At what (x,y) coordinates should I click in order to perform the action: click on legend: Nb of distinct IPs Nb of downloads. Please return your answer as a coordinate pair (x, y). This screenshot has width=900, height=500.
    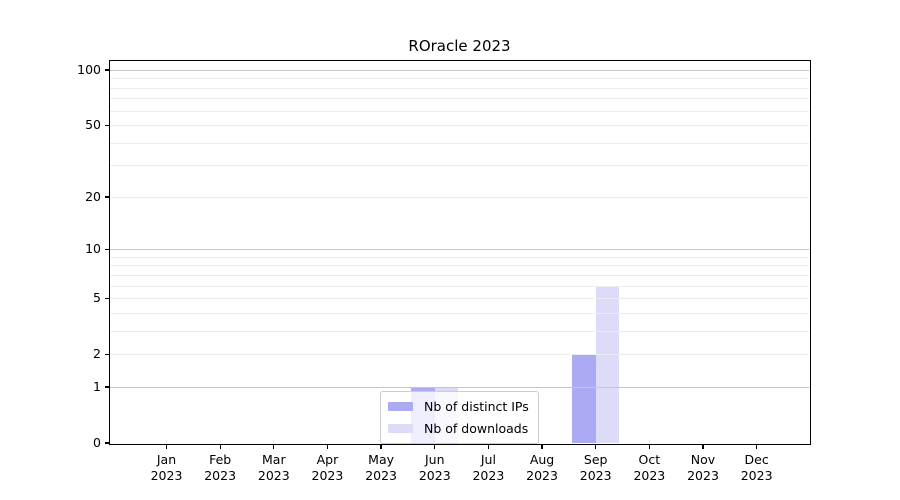
    Looking at the image, I should click on (459, 417).